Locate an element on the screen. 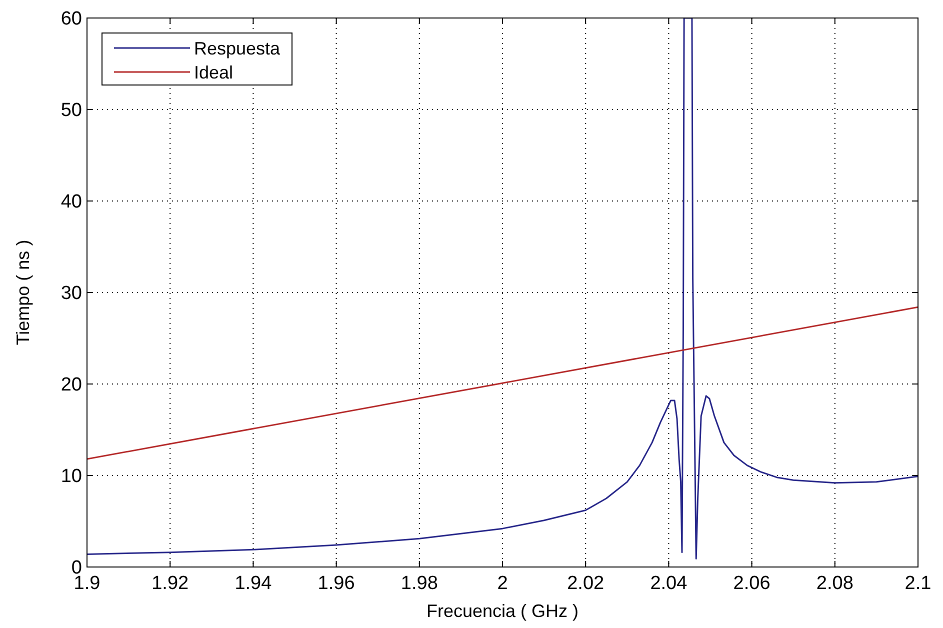 This screenshot has height=628, width=943. x-axis-title: Frecuencia ( GHz ) is located at coordinates (502, 611).